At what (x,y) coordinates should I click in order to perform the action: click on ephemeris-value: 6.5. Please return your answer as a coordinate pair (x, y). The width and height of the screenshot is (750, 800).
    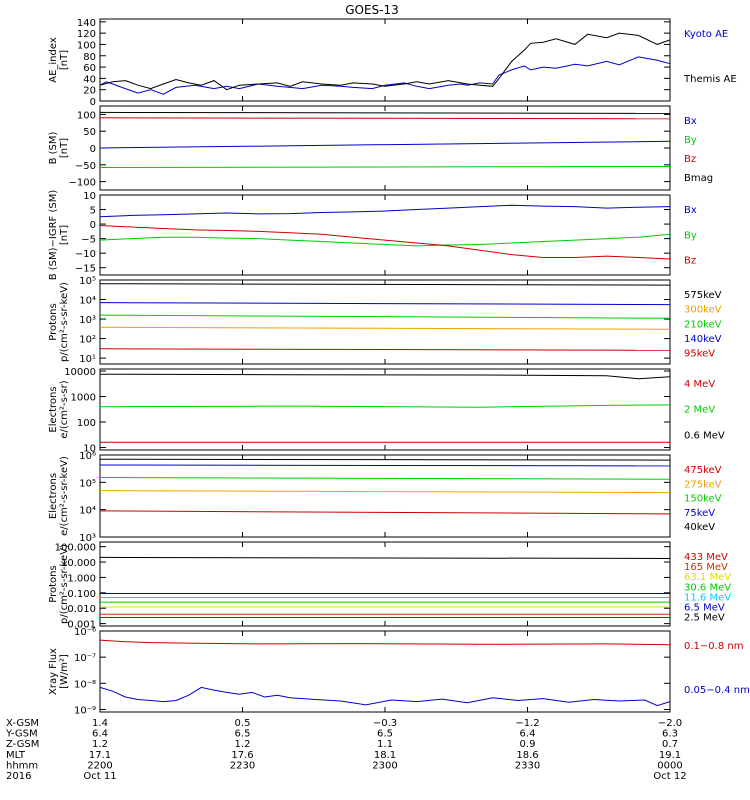
    Looking at the image, I should click on (385, 734).